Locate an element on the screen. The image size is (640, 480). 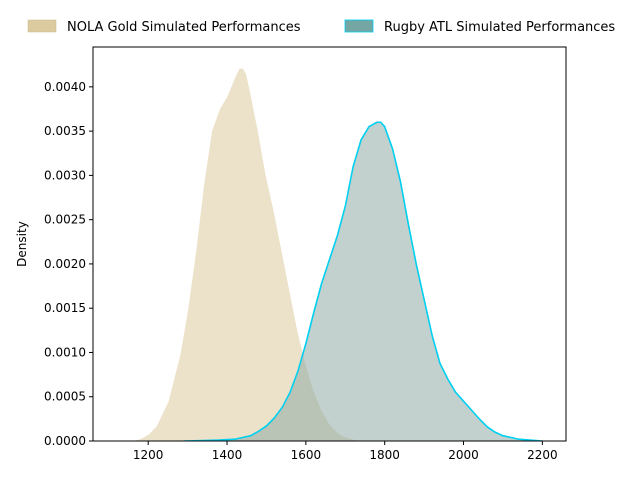
legend-swatch-rugby-atl is located at coordinates (359, 26).